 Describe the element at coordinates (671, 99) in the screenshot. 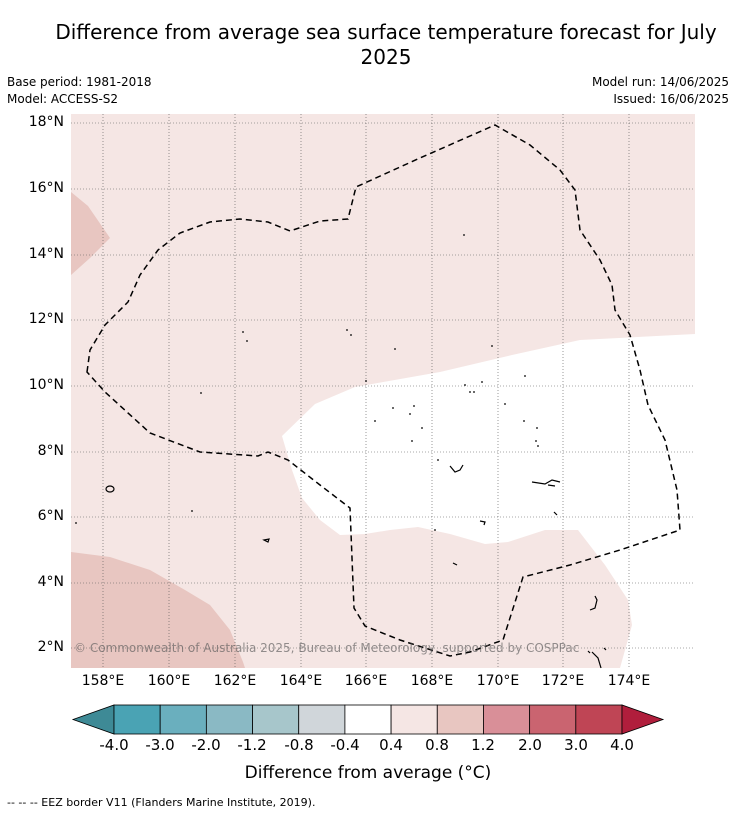

I see `issued-date: Issued: 16/06/2025` at that location.